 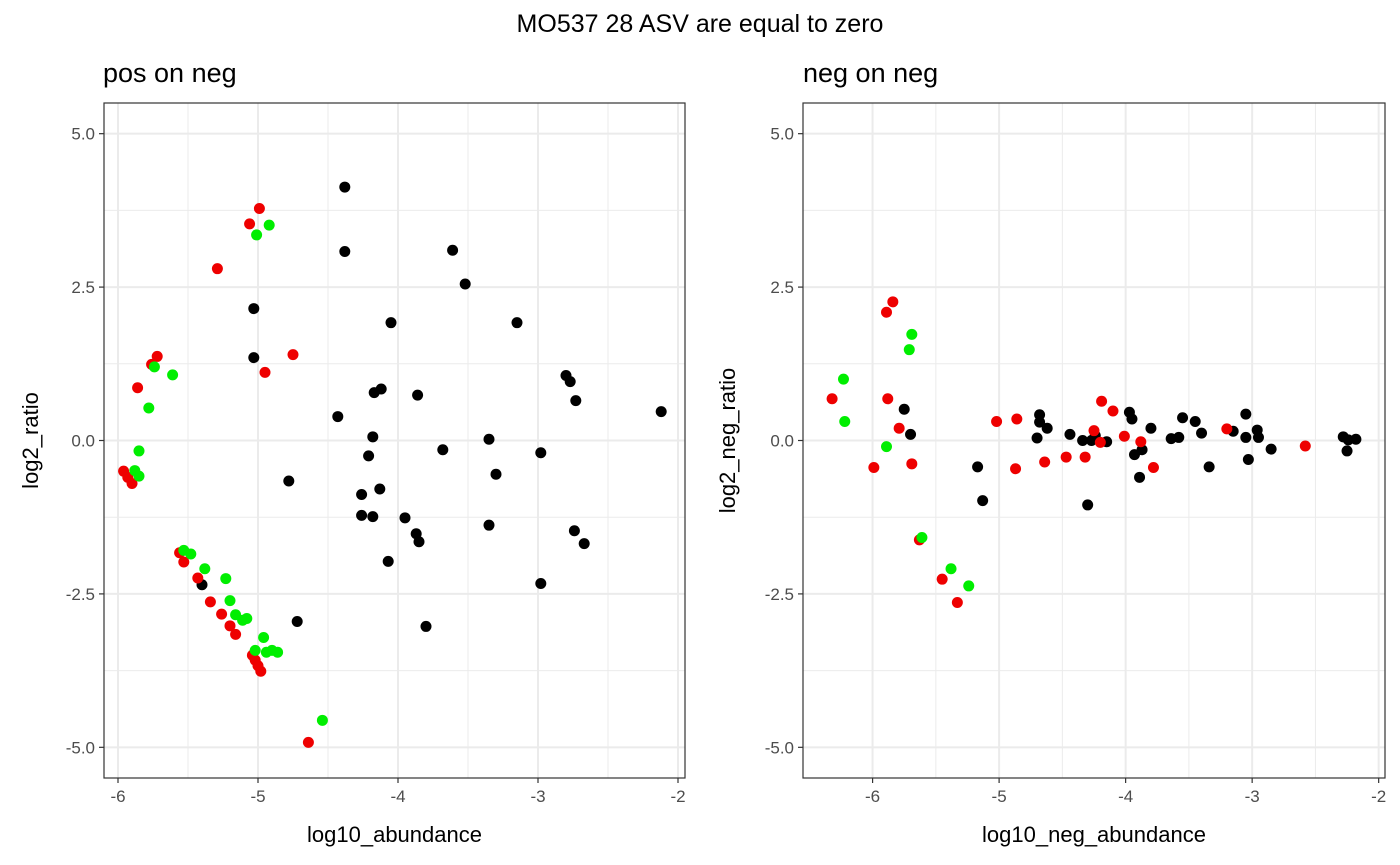 What do you see at coordinates (30, 440) in the screenshot?
I see `y-axis-title: log2_ratio` at bounding box center [30, 440].